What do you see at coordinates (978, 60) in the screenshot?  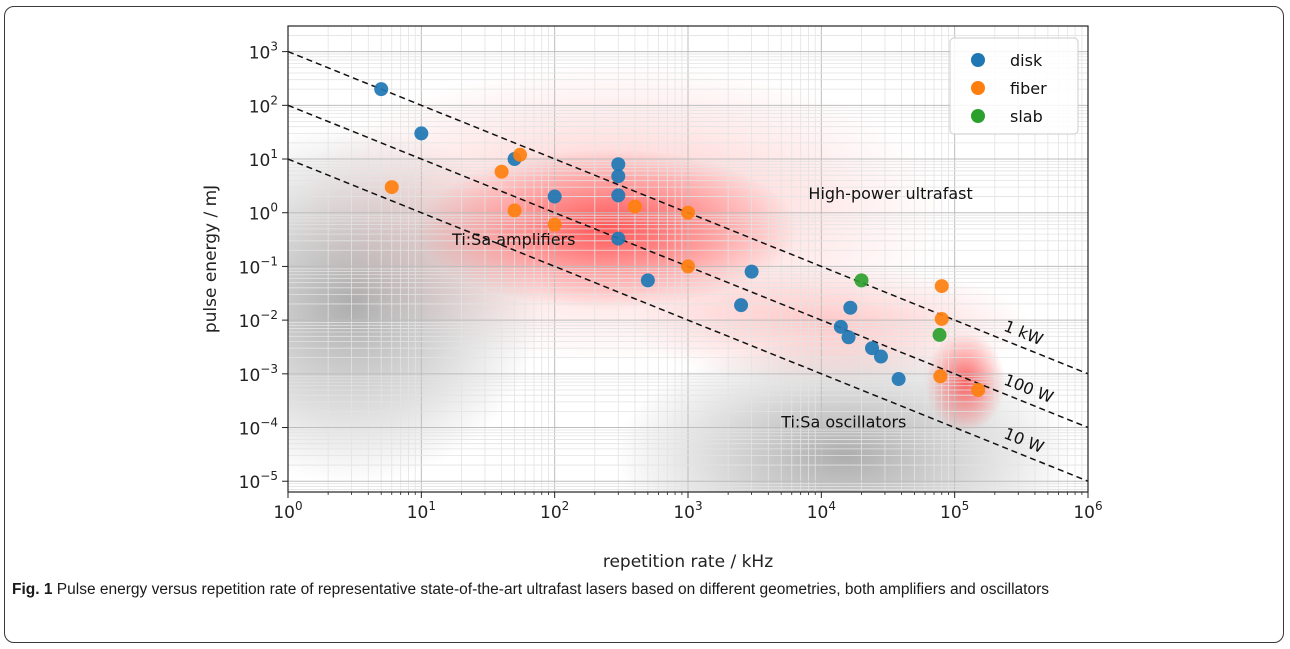 I see `legend-marker-disk` at bounding box center [978, 60].